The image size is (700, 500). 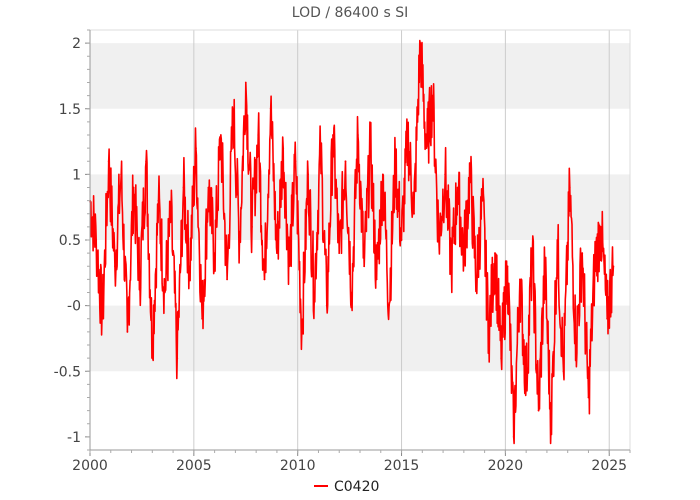 I want to click on x-tick-label: 2010, so click(x=298, y=466).